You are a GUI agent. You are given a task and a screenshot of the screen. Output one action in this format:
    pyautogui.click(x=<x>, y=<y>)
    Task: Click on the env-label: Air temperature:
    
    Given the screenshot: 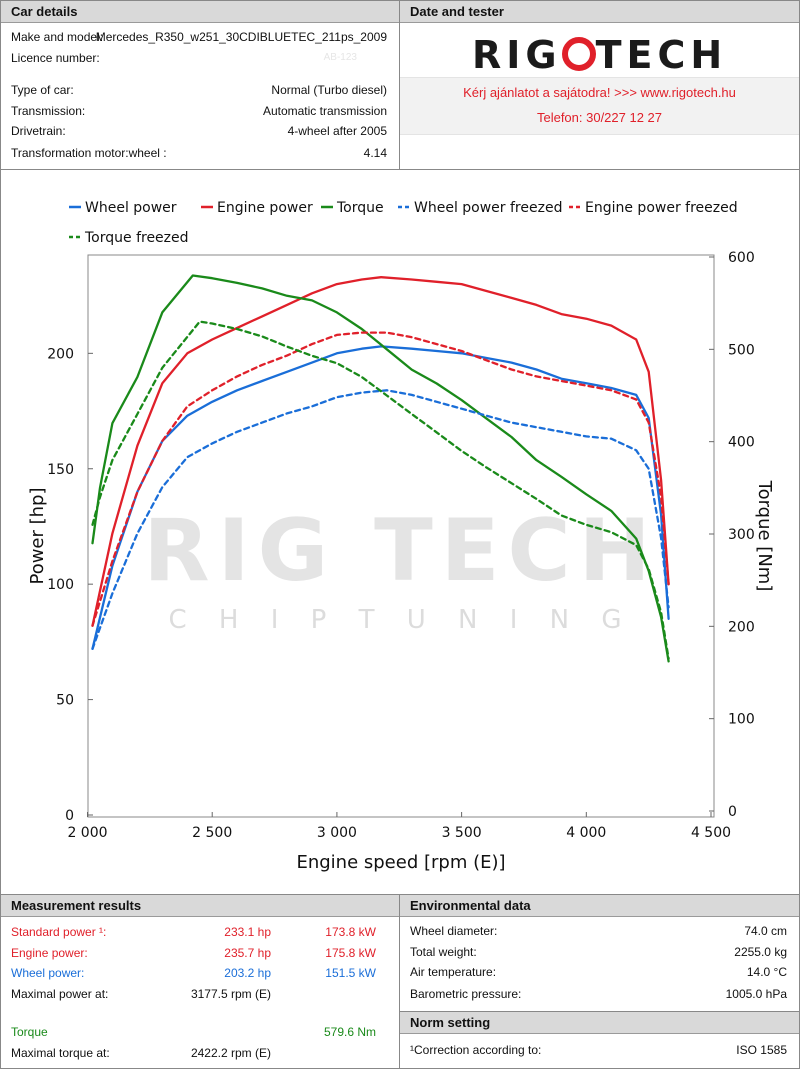 What is the action you would take?
    pyautogui.click(x=453, y=972)
    